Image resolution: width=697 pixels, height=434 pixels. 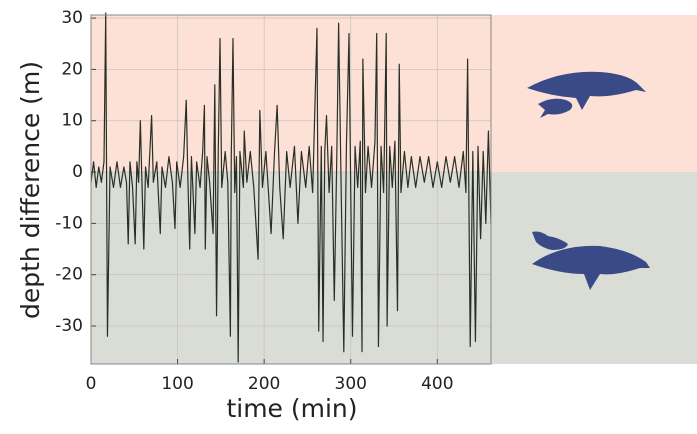 What do you see at coordinates (30, 190) in the screenshot?
I see `y-axis-label: depth difference (m)` at bounding box center [30, 190].